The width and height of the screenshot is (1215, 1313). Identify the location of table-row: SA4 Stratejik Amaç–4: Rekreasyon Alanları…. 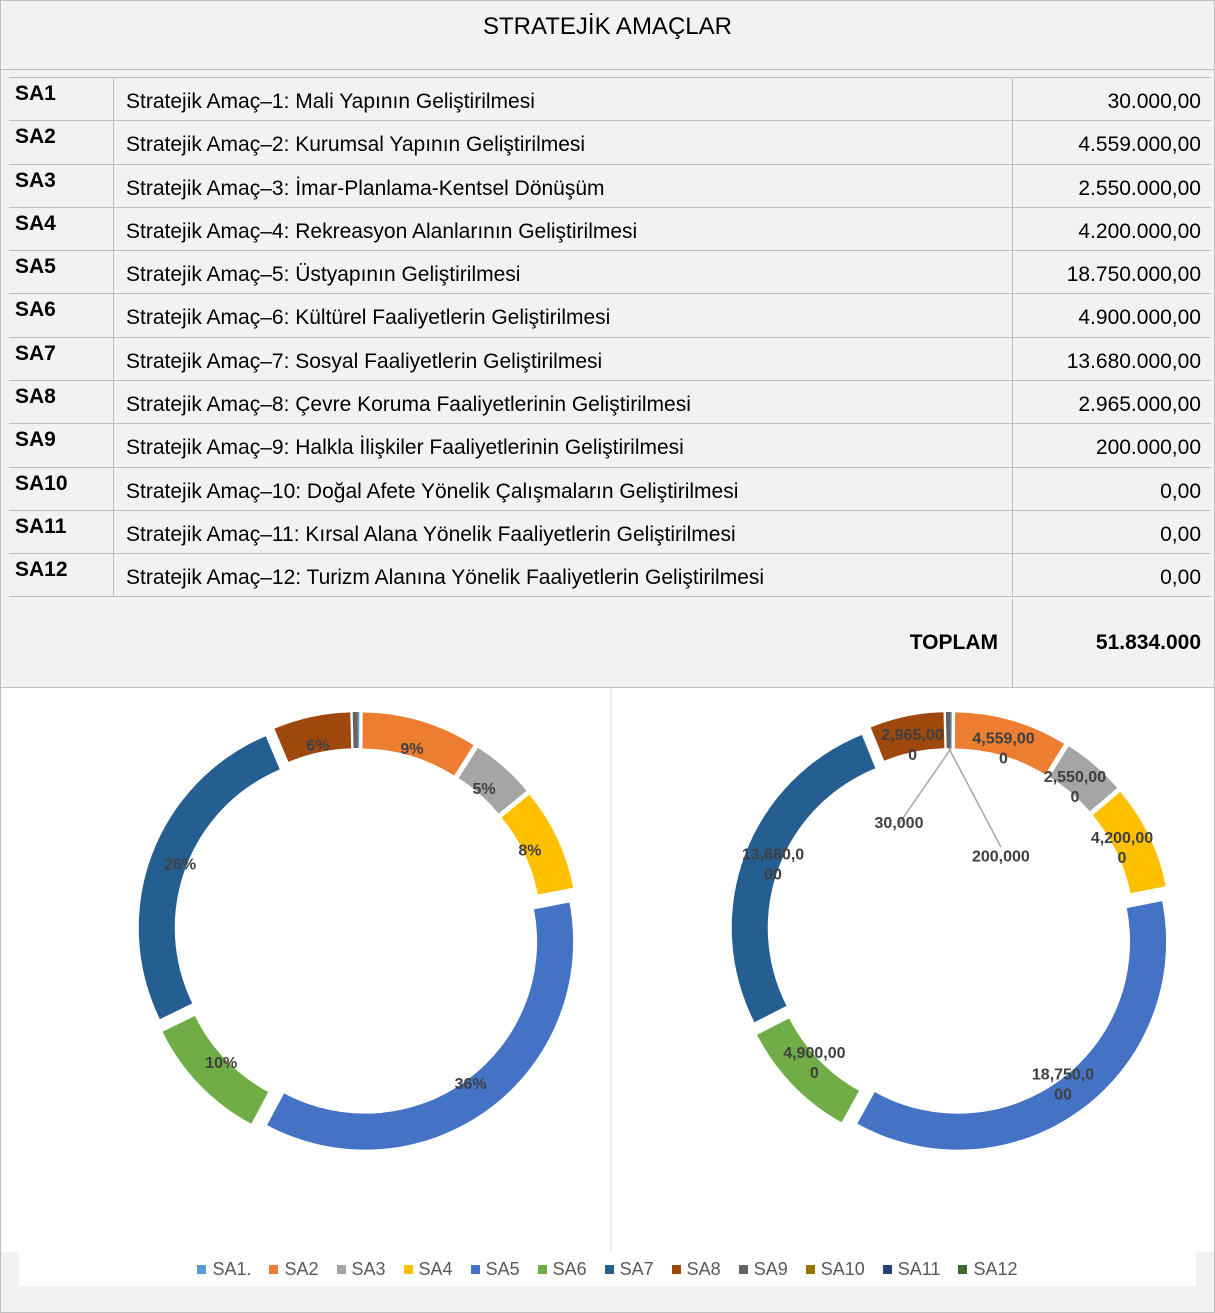
(610, 228).